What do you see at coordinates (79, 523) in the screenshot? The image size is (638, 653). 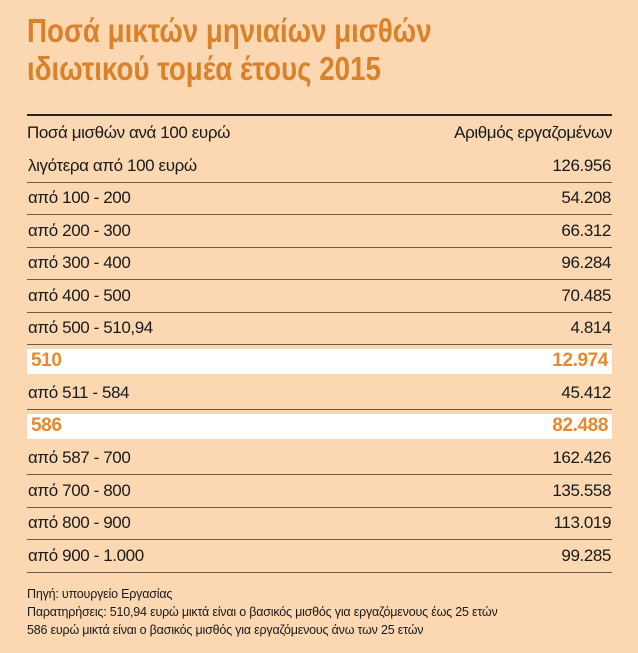 I see `cell-range: από 800 - 900` at bounding box center [79, 523].